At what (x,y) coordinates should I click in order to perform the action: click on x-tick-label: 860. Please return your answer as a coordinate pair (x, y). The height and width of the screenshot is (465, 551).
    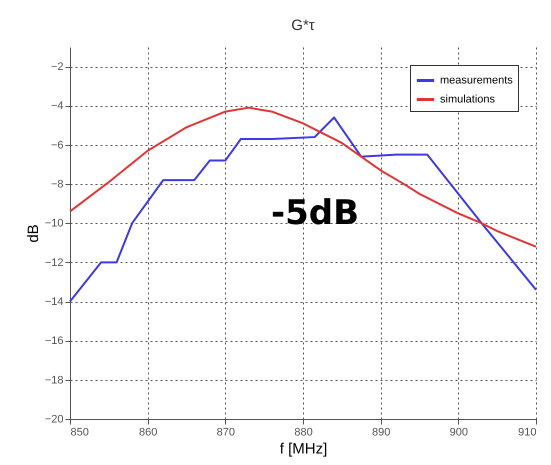
    Looking at the image, I should click on (148, 432).